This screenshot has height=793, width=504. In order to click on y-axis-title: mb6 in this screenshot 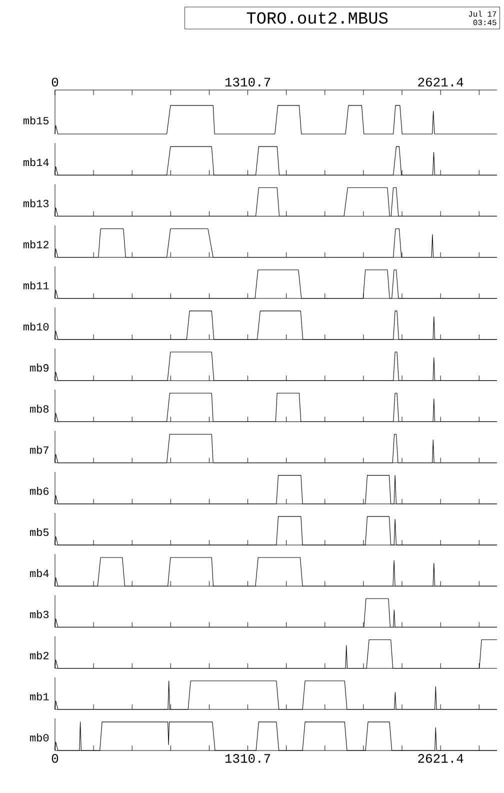, I will do `click(39, 490)`.